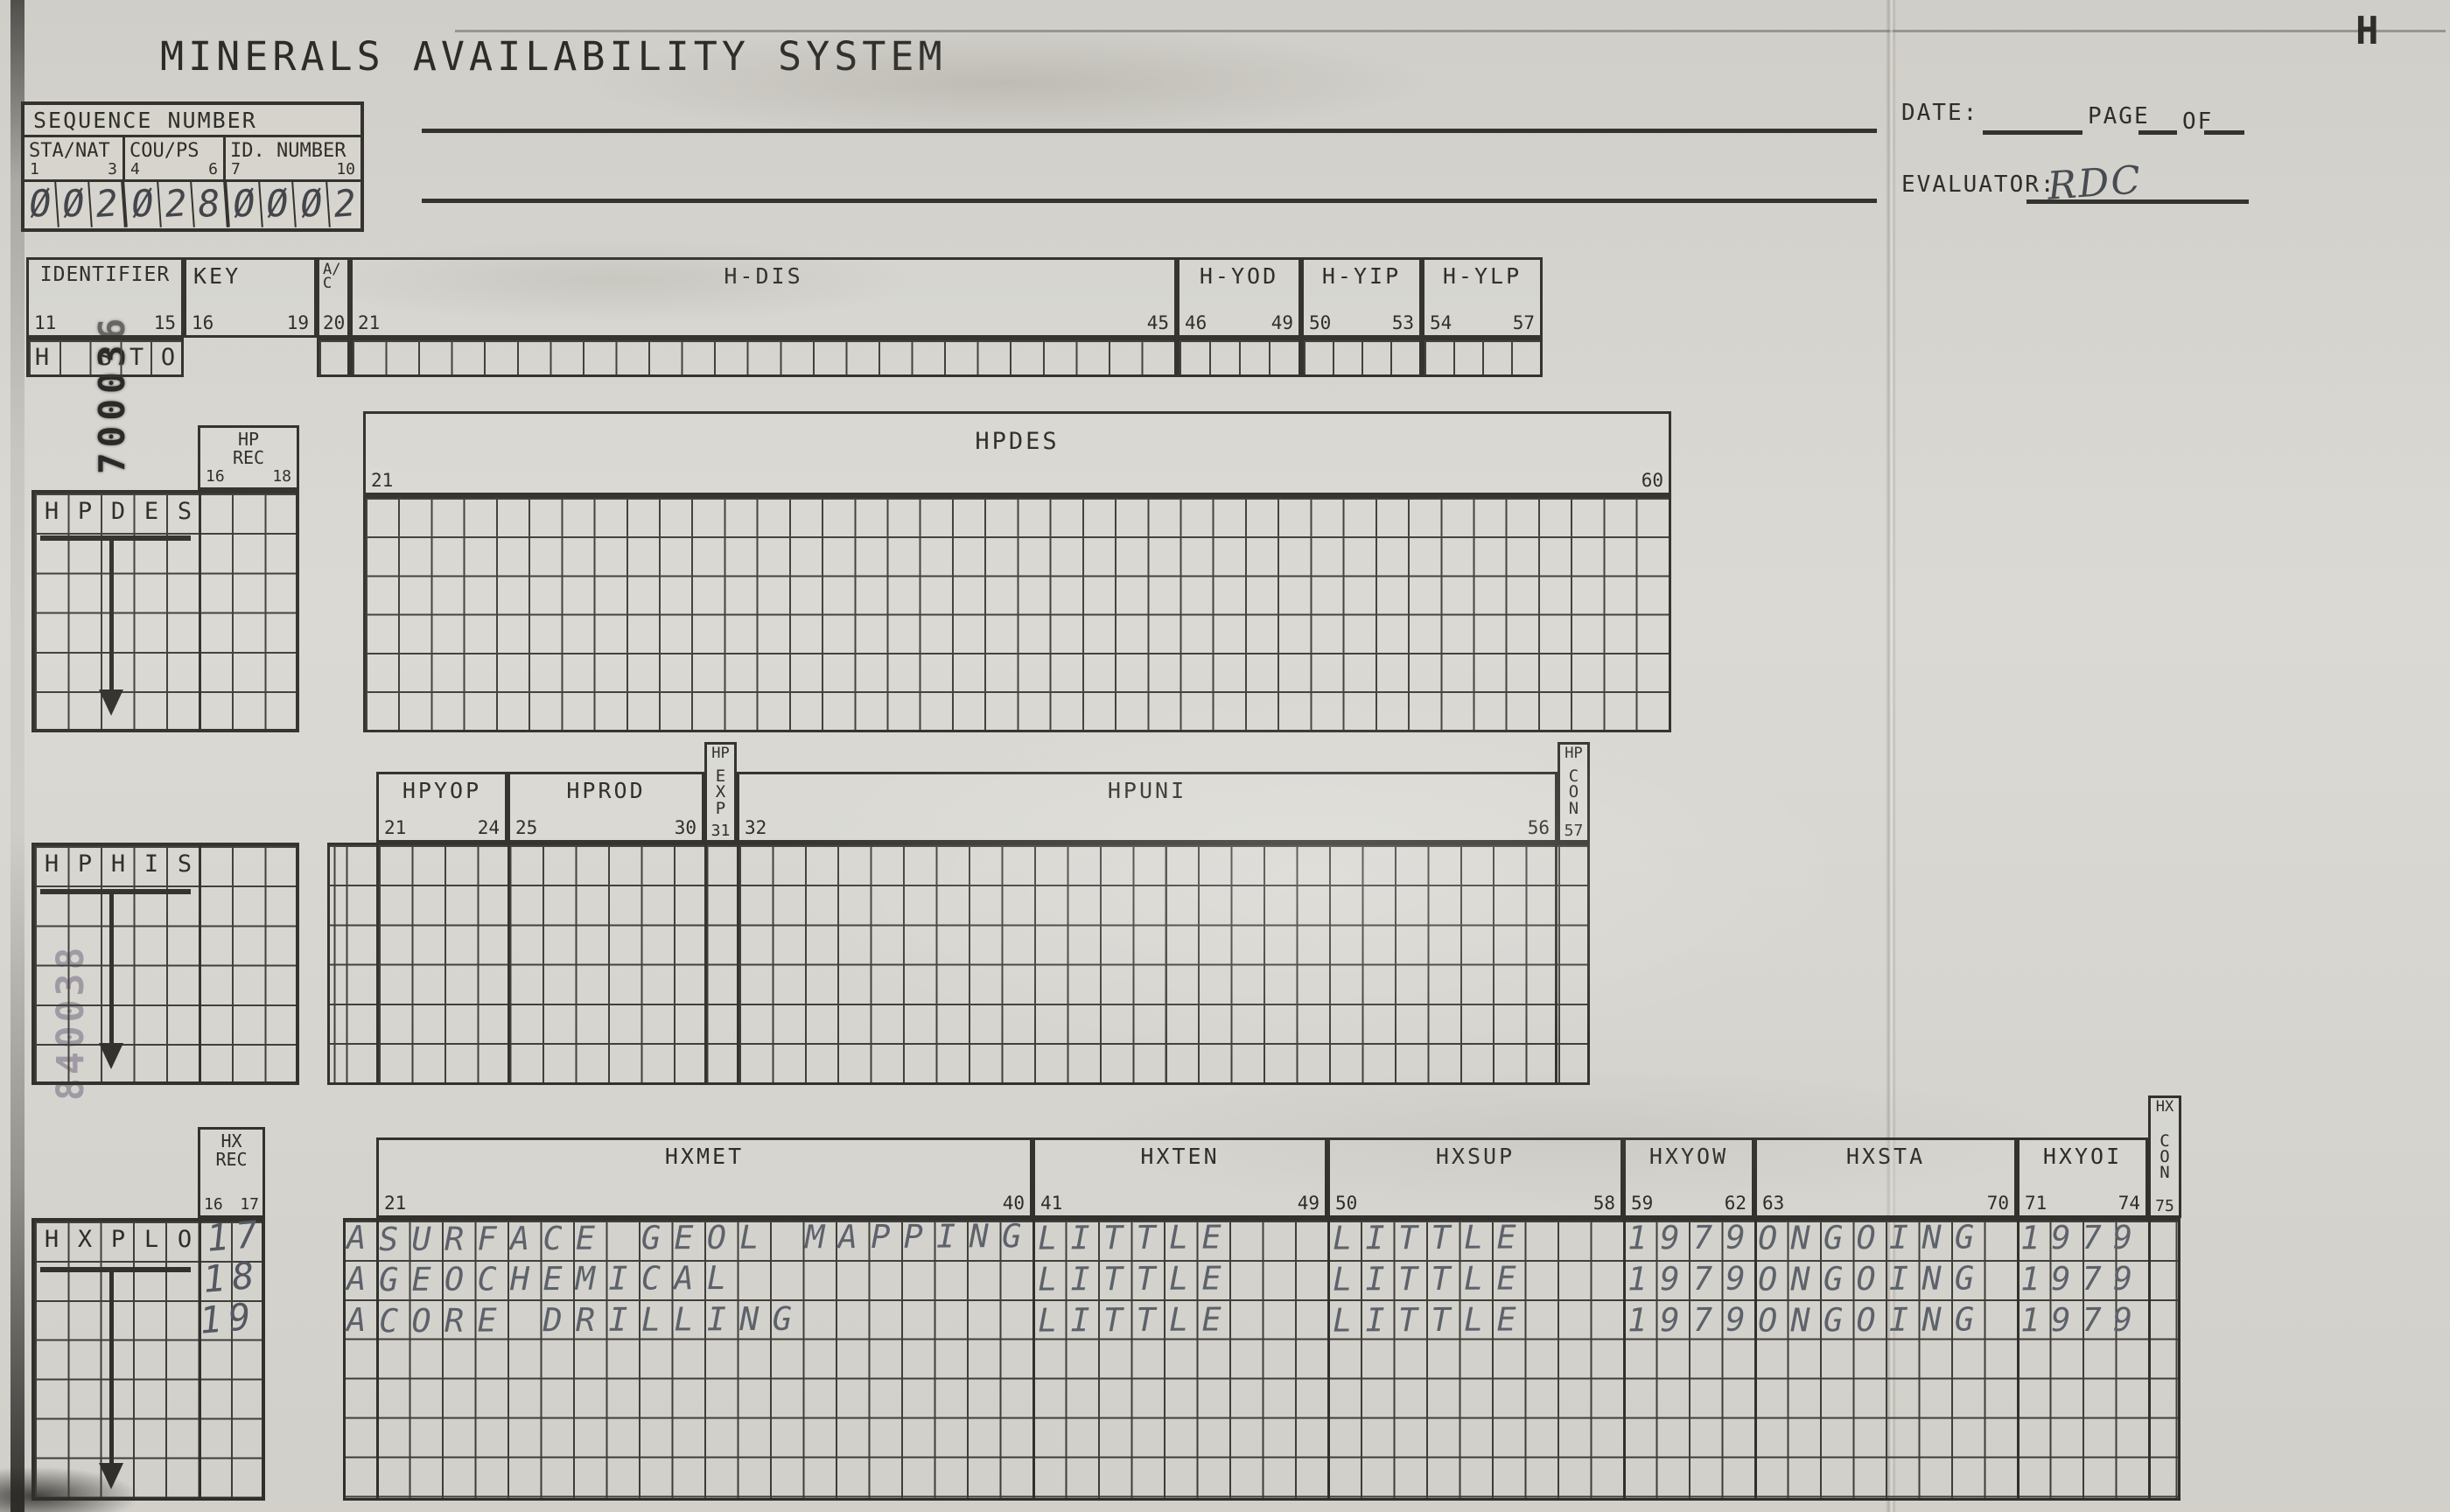 The height and width of the screenshot is (1512, 2450). I want to click on hsto-identifier-letters: H S T O, so click(105, 357).